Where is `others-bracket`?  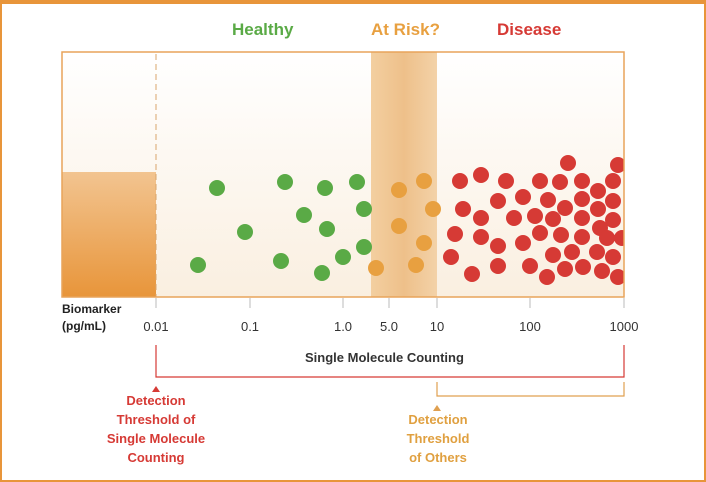 others-bracket is located at coordinates (530, 389).